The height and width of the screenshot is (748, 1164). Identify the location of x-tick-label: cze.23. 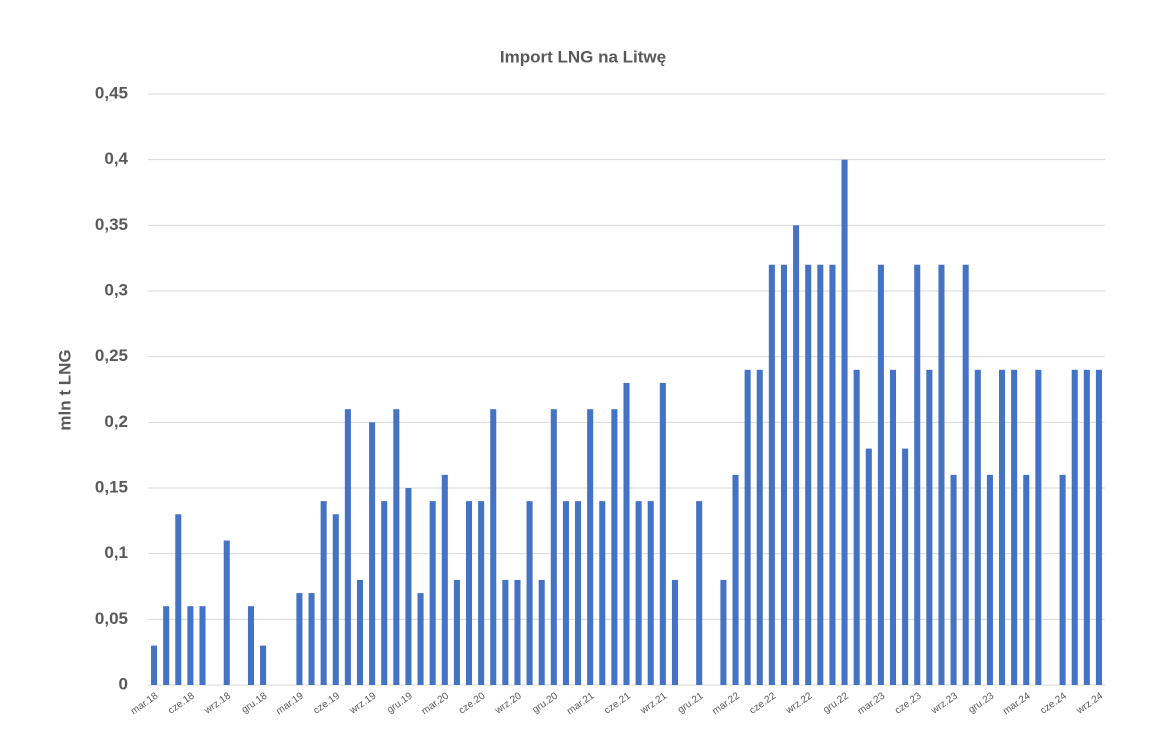
(908, 703).